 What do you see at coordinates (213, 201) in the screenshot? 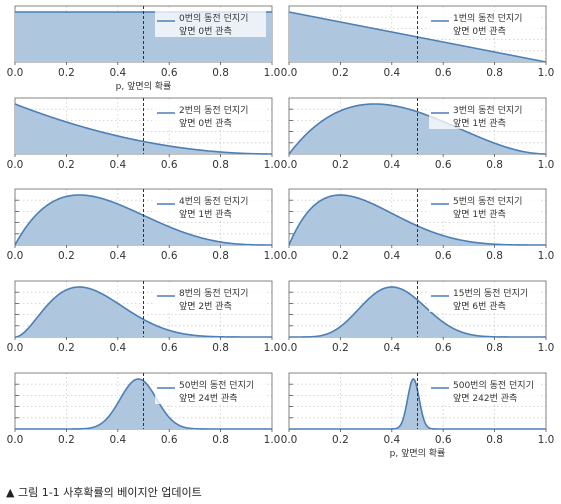
I see `annotation-line-1: 4번의 동전 던지기` at bounding box center [213, 201].